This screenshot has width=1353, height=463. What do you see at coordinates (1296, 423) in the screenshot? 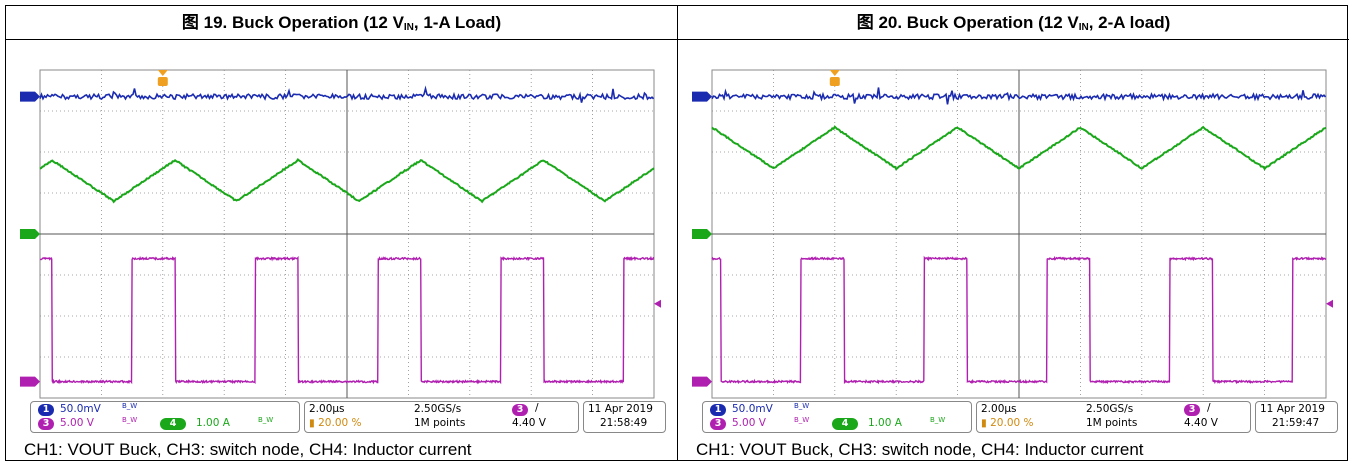
I see `time: 21:59:47` at bounding box center [1296, 423].